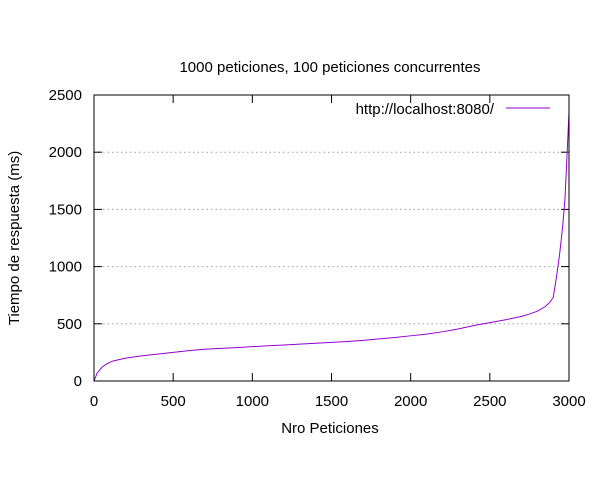 This screenshot has width=600, height=480. Describe the element at coordinates (425, 109) in the screenshot. I see `legend-label: http://localhost:8080/` at that location.